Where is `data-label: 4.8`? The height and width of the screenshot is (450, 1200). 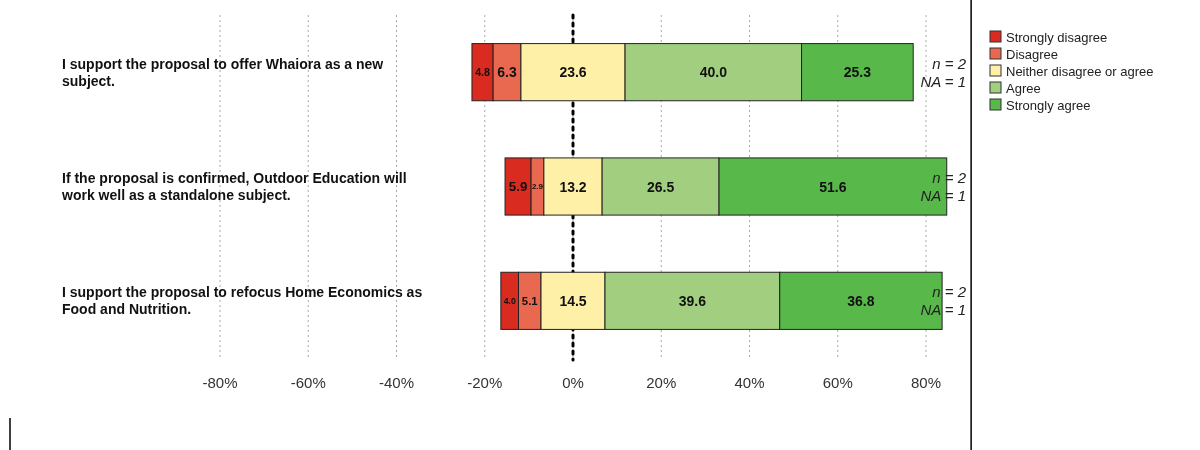 data-label: 4.8 is located at coordinates (483, 72).